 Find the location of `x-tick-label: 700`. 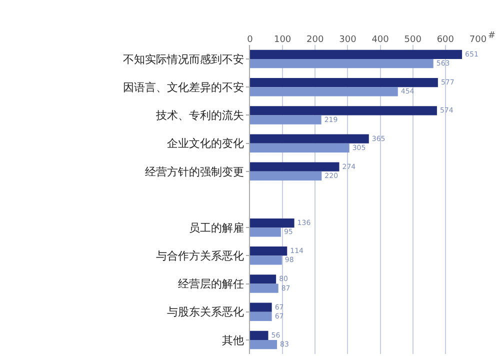

x-tick-label: 700 is located at coordinates (478, 40).